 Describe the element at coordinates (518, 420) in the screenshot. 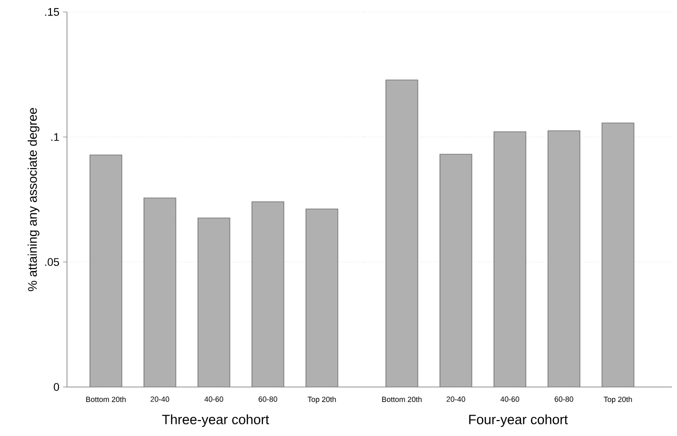

I see `x-axis-title: Four-year cohort` at that location.